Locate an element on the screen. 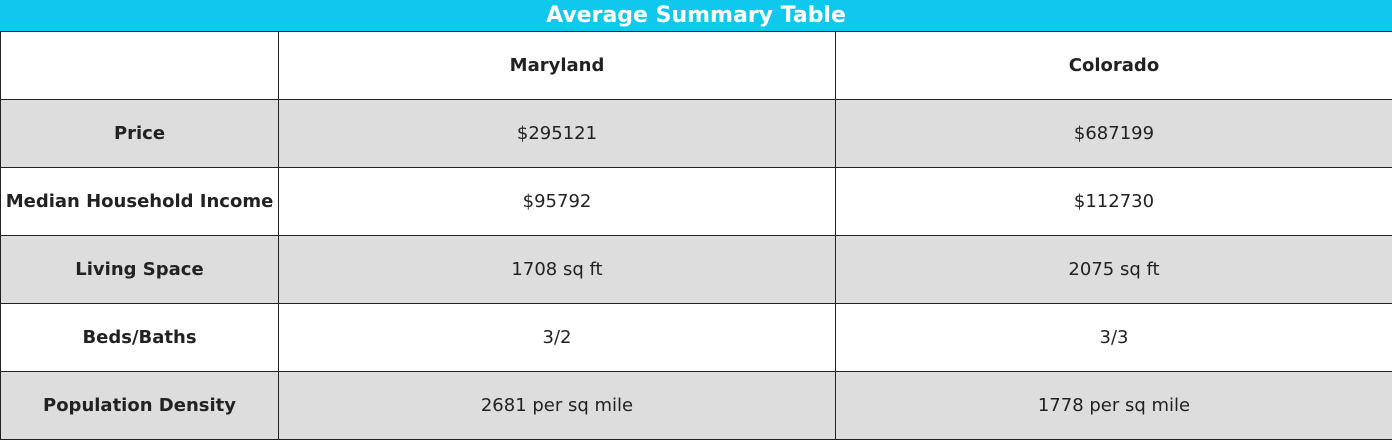  cell-population-density-maryland: 2681 per sq mile is located at coordinates (557, 405).